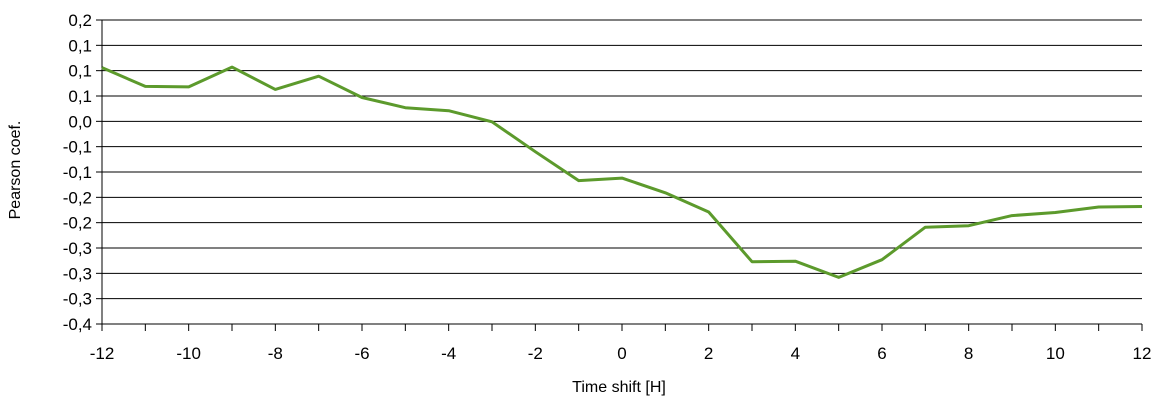  I want to click on x-tick-label: -2, so click(535, 353).